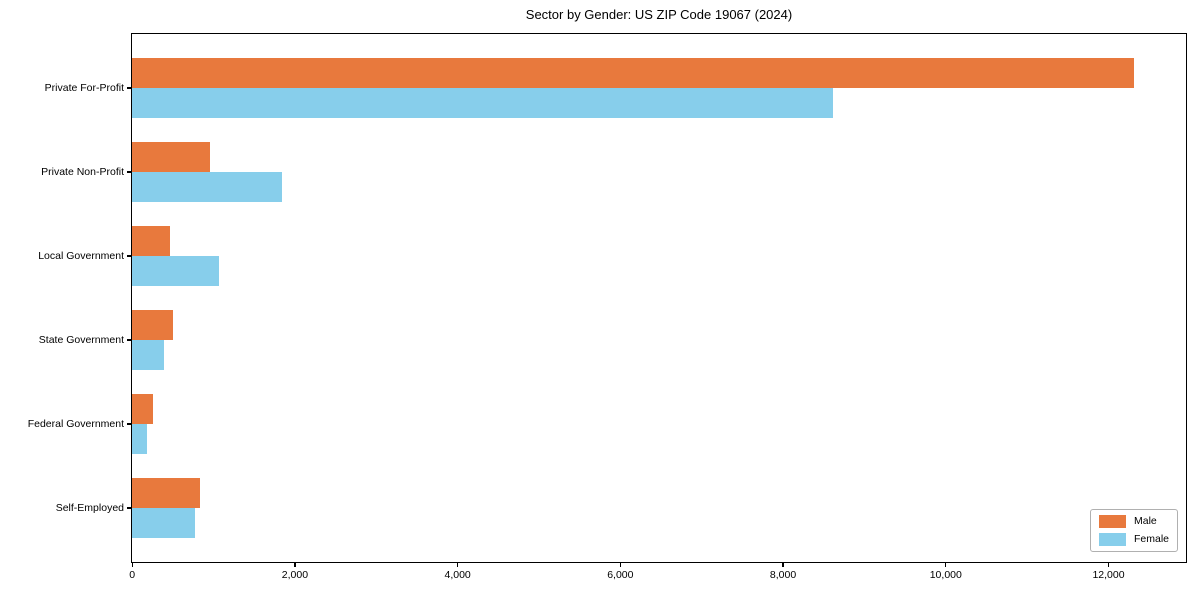 The image size is (1200, 600). What do you see at coordinates (82, 172) in the screenshot?
I see `y-axis-category-label: Private Non-Profit` at bounding box center [82, 172].